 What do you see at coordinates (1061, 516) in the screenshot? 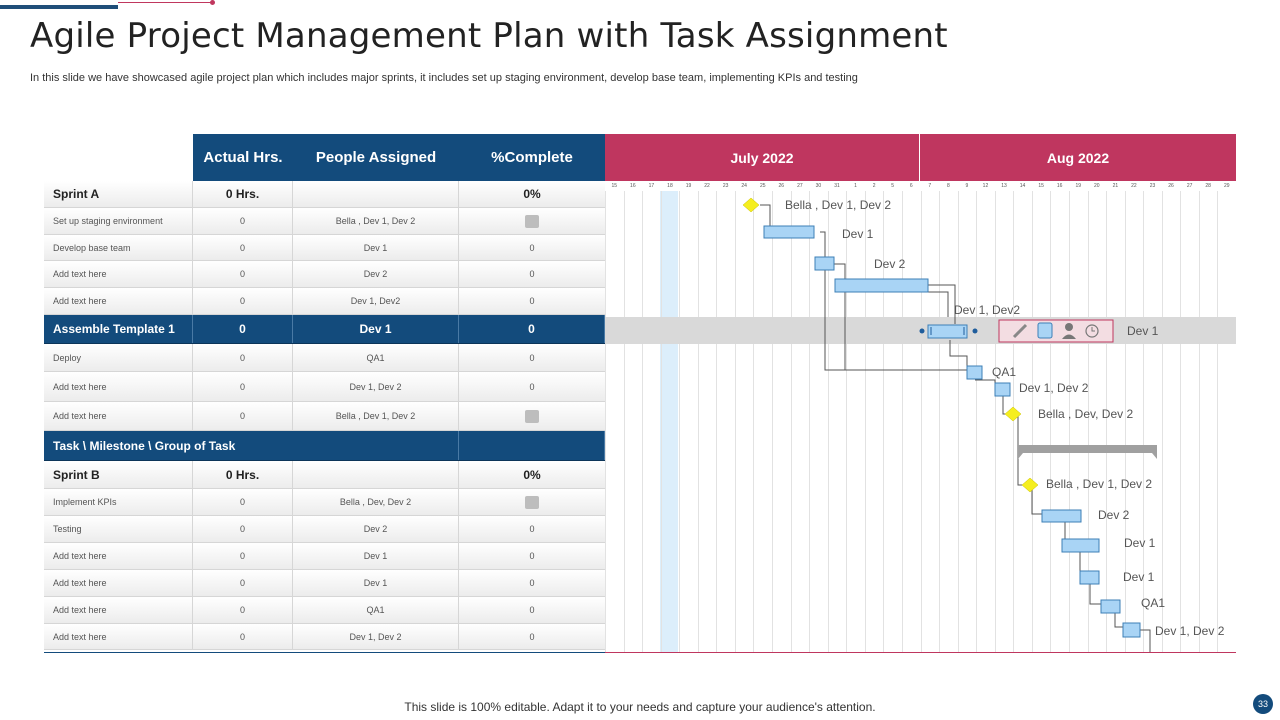
I see `task-bar-testing` at bounding box center [1061, 516].